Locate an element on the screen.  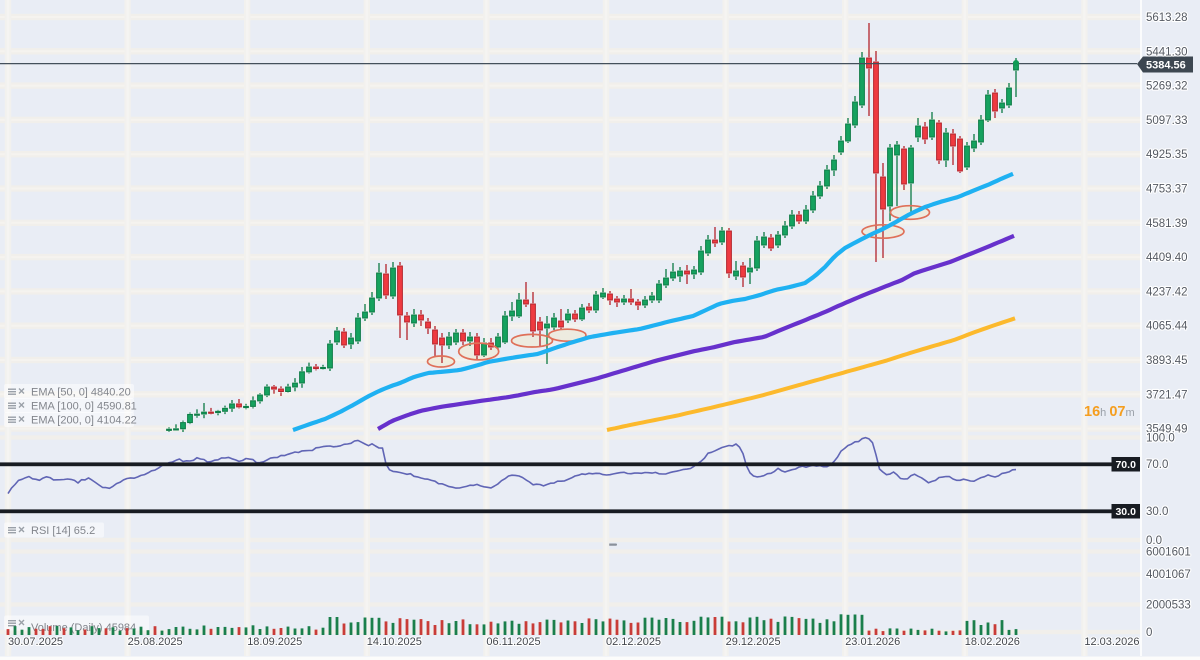
svg-text: 16h 07m is located at coordinates (1109, 412).